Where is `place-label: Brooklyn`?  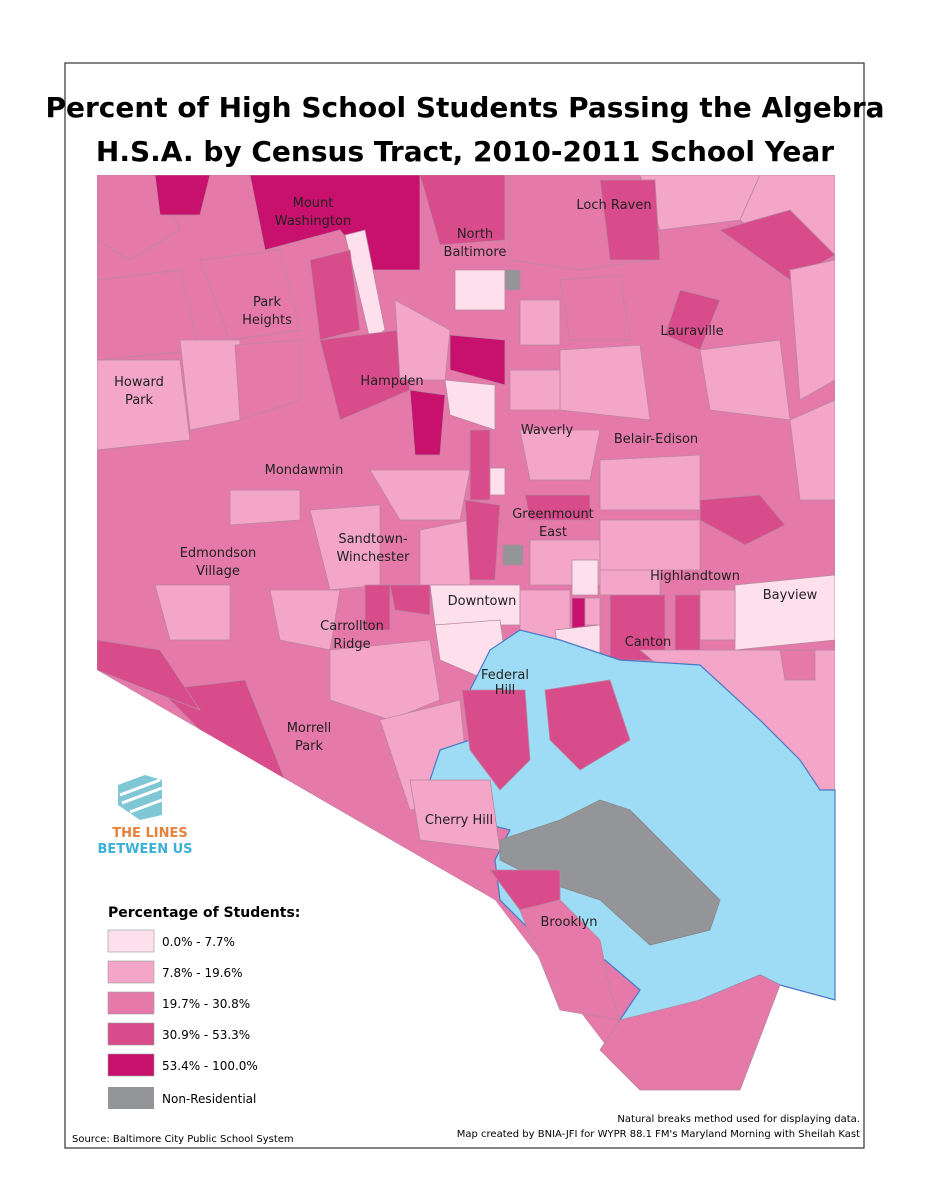
place-label: Brooklyn is located at coordinates (569, 922).